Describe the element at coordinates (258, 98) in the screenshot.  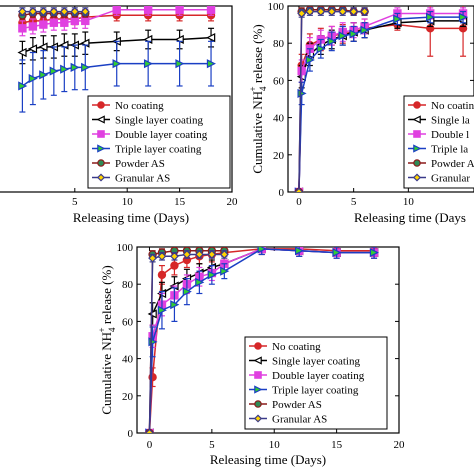
I see `y-axis-label: Cumulative NH4+ release (%)` at that location.